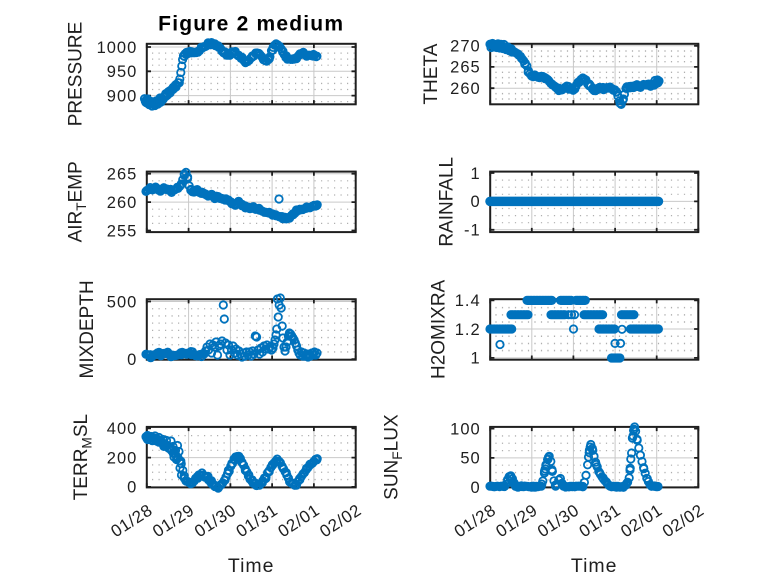  Describe the element at coordinates (122, 72) in the screenshot. I see `svg-text: 950` at that location.